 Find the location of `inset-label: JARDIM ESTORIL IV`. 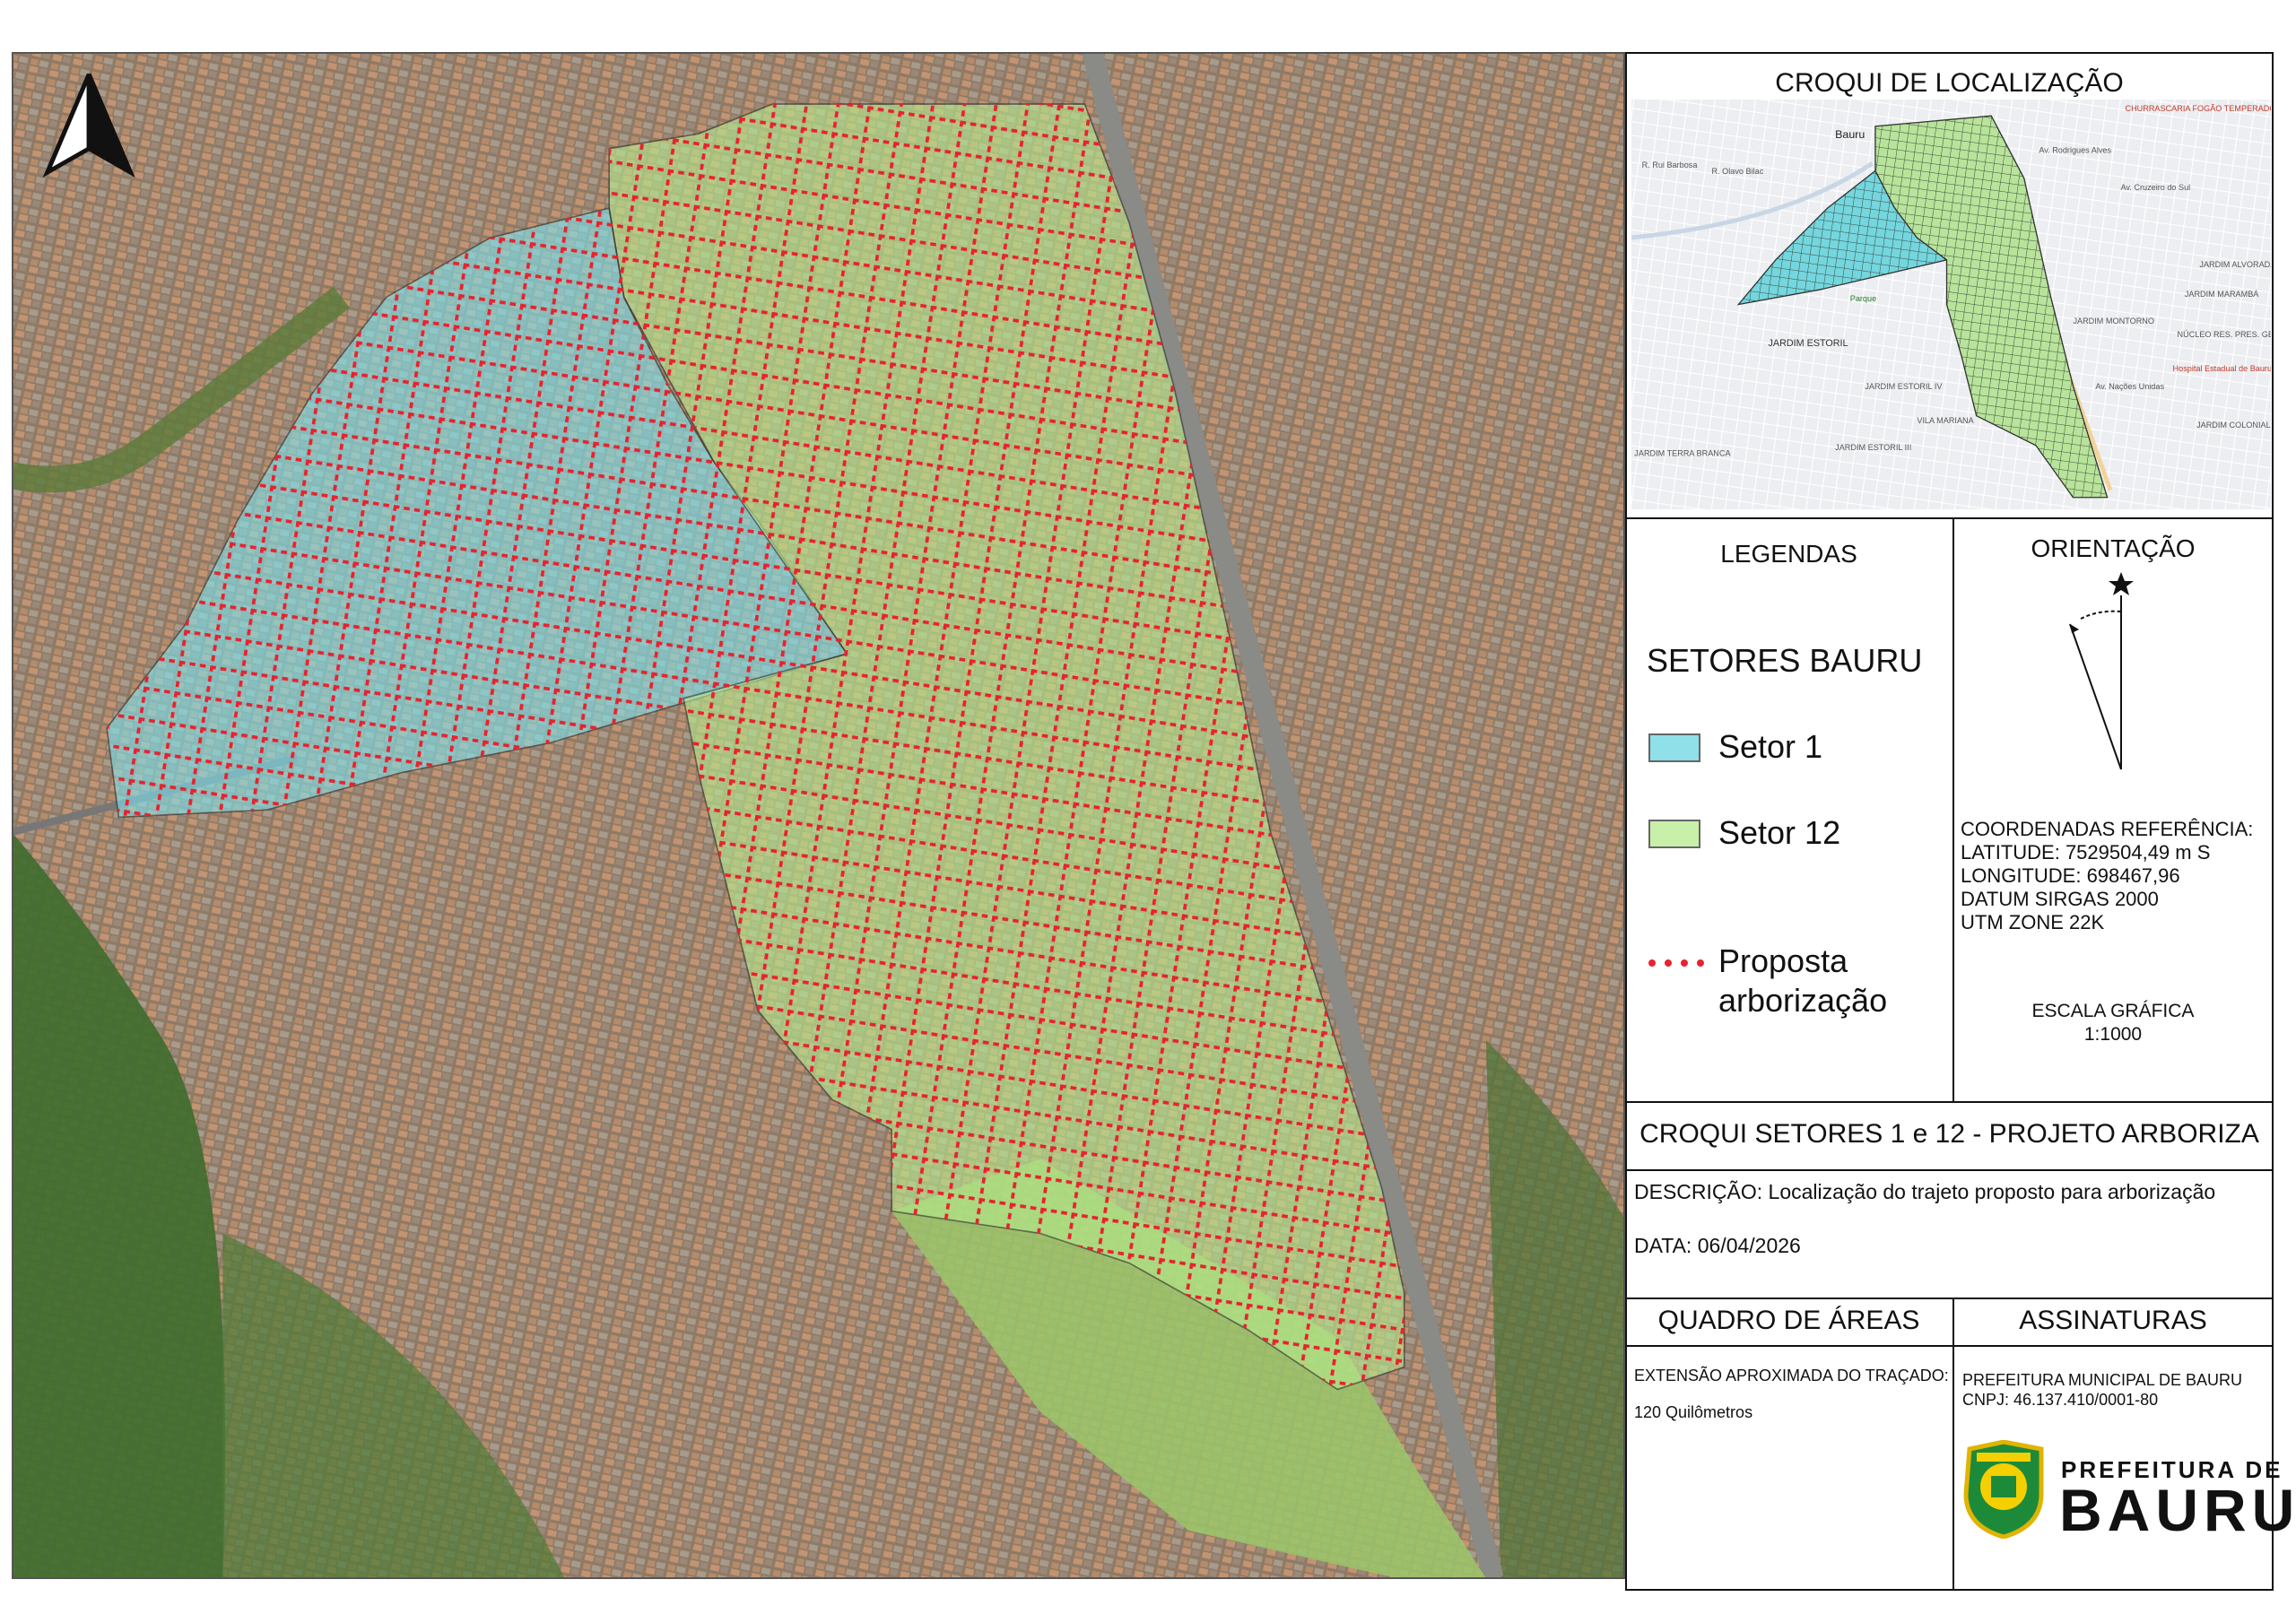

inset-label: JARDIM ESTORIL IV is located at coordinates (1904, 386).